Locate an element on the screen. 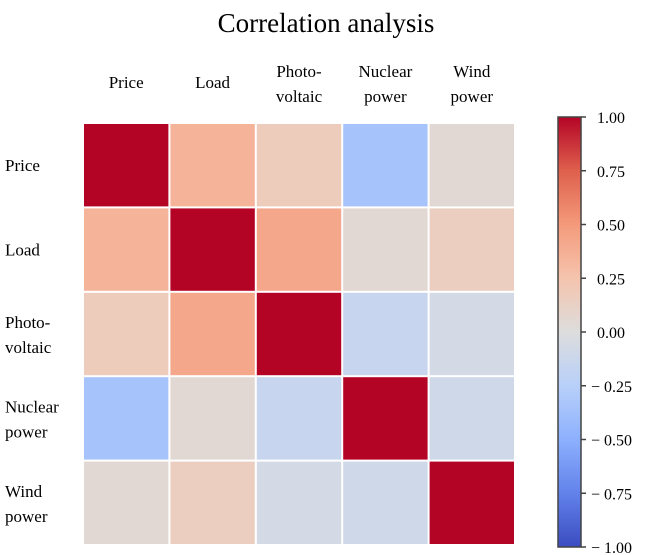  colorbar-tick-label: − 0.75 is located at coordinates (611, 494).